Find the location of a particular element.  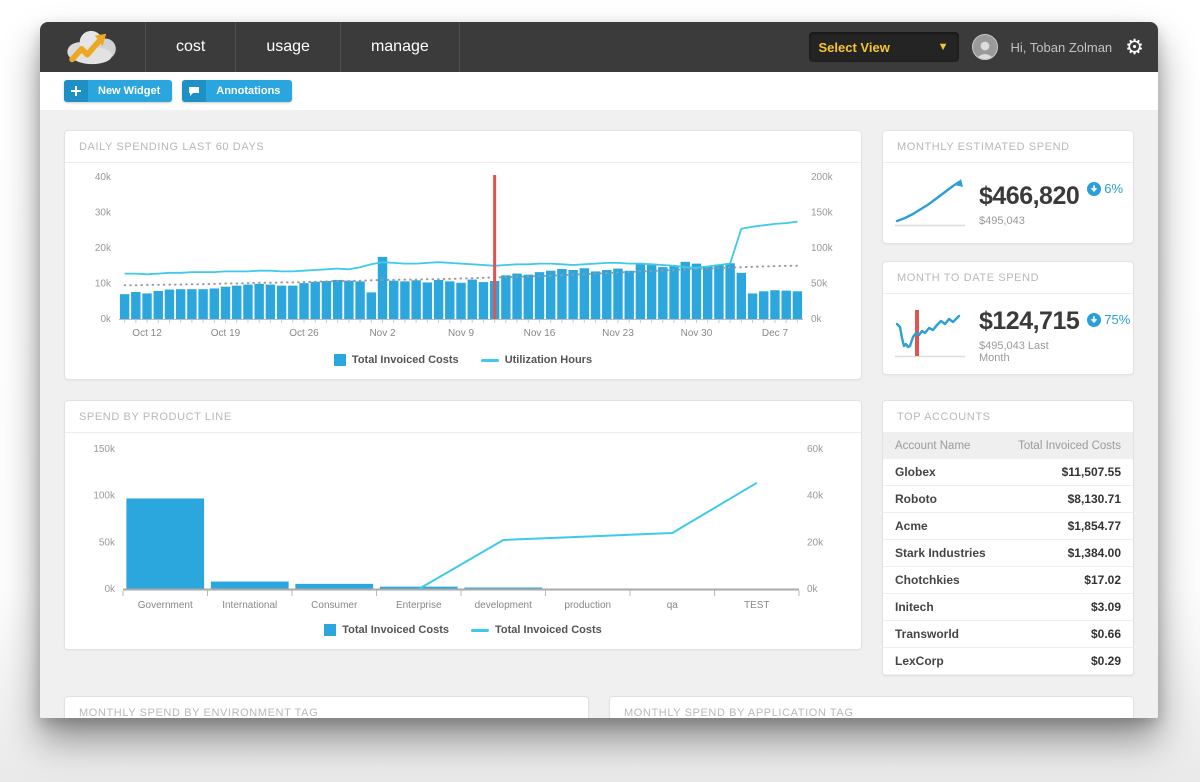

new-widget-button: New Widget is located at coordinates (118, 91).